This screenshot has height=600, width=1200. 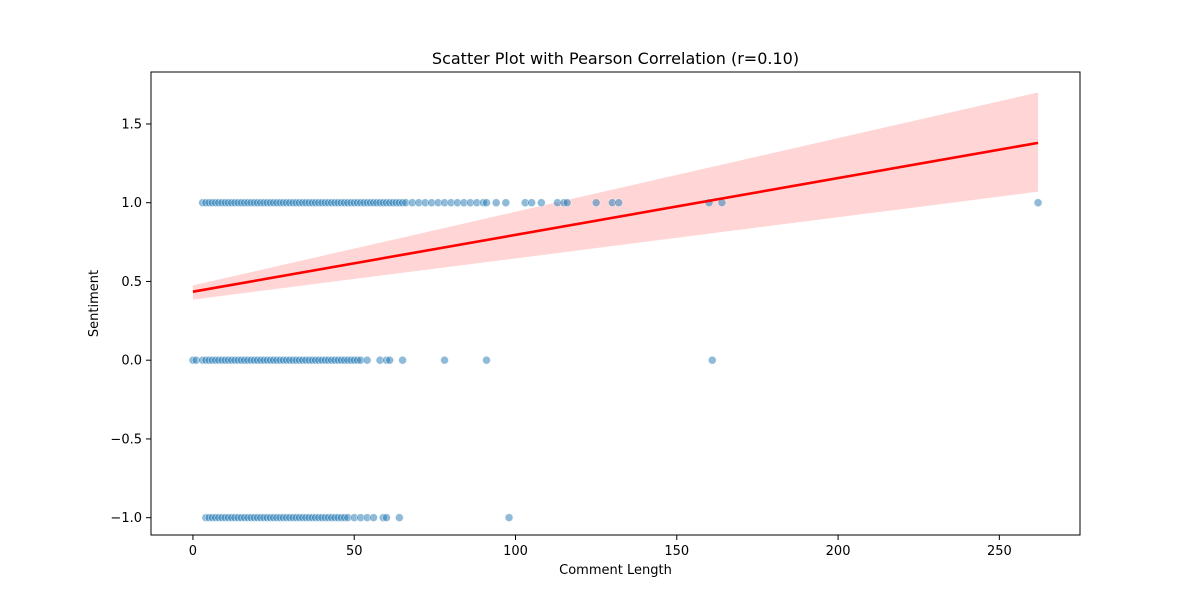 What do you see at coordinates (130, 321) in the screenshot?
I see `y-axis-ticks: −1.0 −0.5 0.0 0.5 1.0 1.5` at bounding box center [130, 321].